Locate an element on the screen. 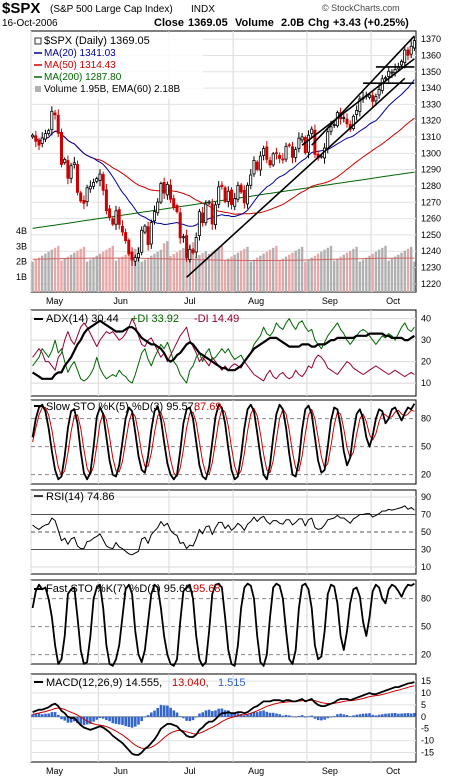  volume-tick-label: 4B is located at coordinates (21, 231).